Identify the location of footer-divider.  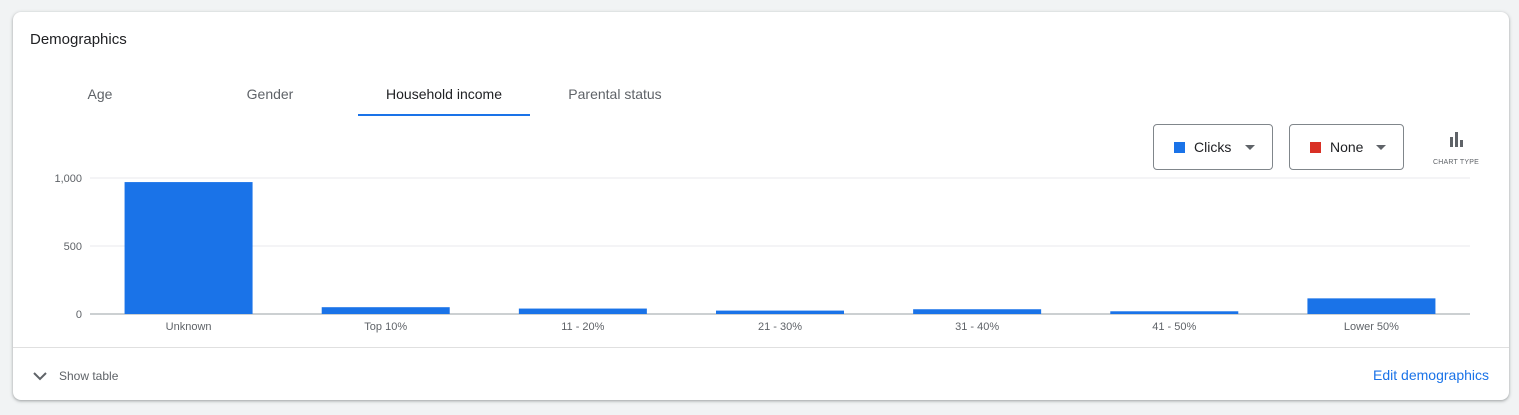
(761, 347).